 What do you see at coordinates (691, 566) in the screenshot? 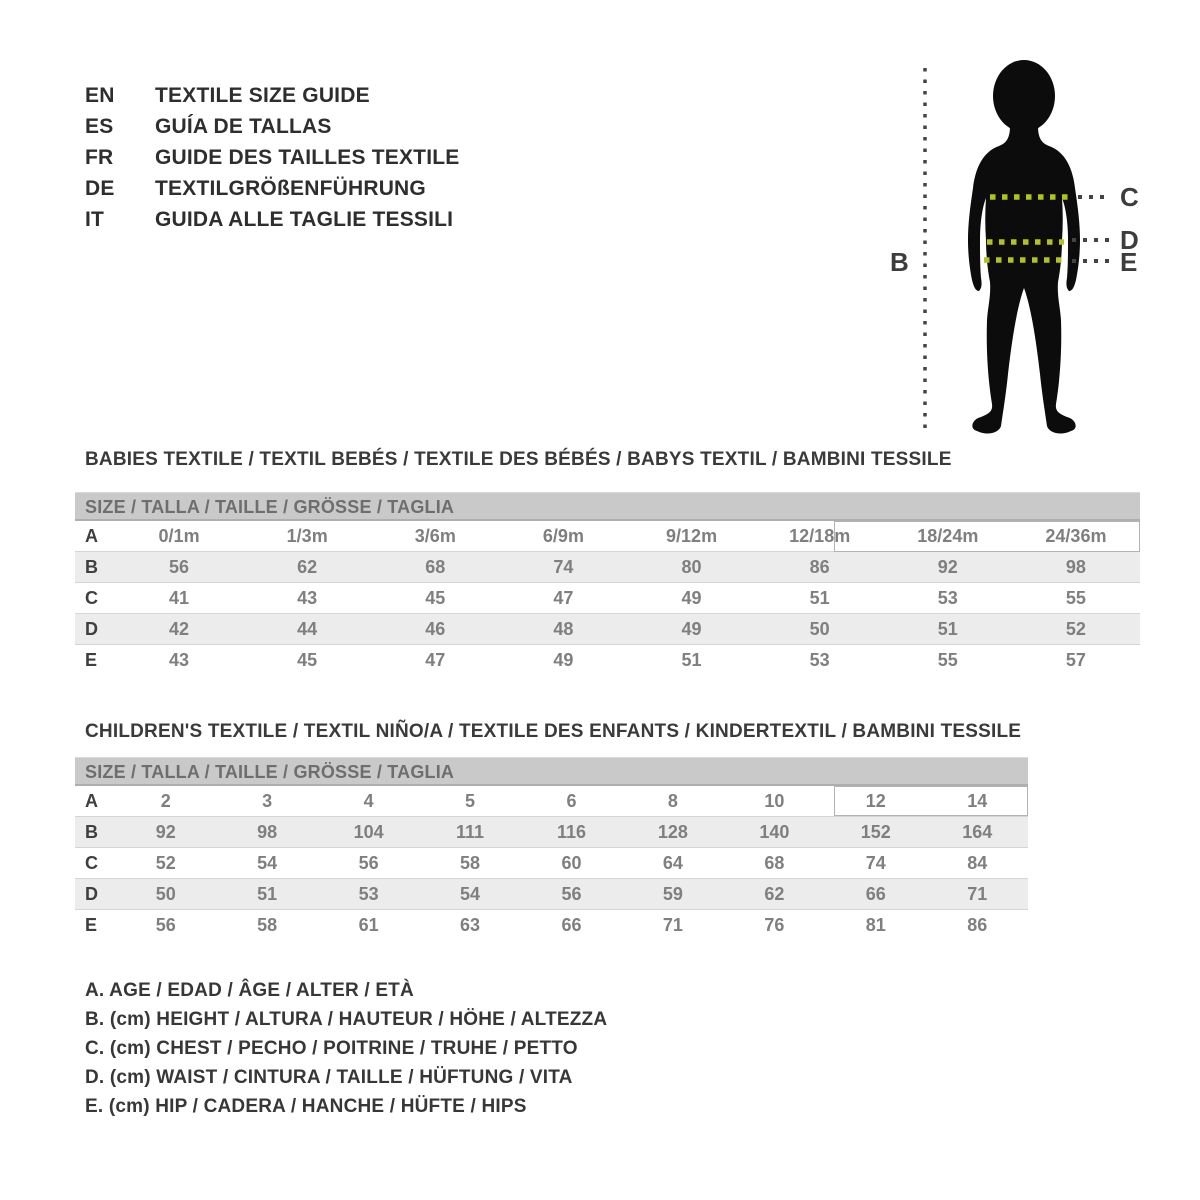
I see `size-cell: 80` at bounding box center [691, 566].